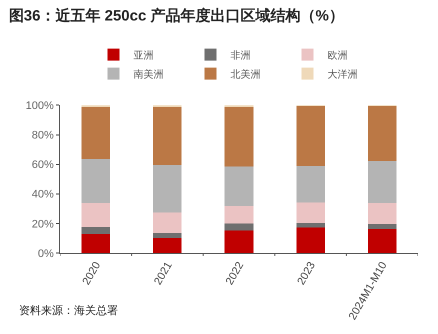 Image resolution: width=438 pixels, height=334 pixels. I want to click on y-tick-label: 40%, so click(43, 194).